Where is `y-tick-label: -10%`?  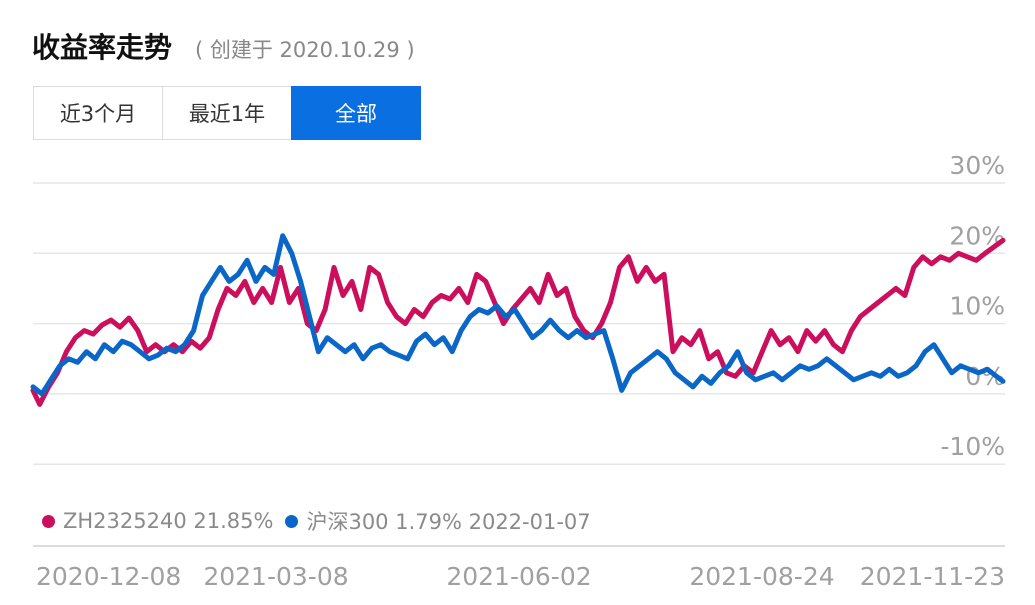 y-tick-label: -10% is located at coordinates (972, 446).